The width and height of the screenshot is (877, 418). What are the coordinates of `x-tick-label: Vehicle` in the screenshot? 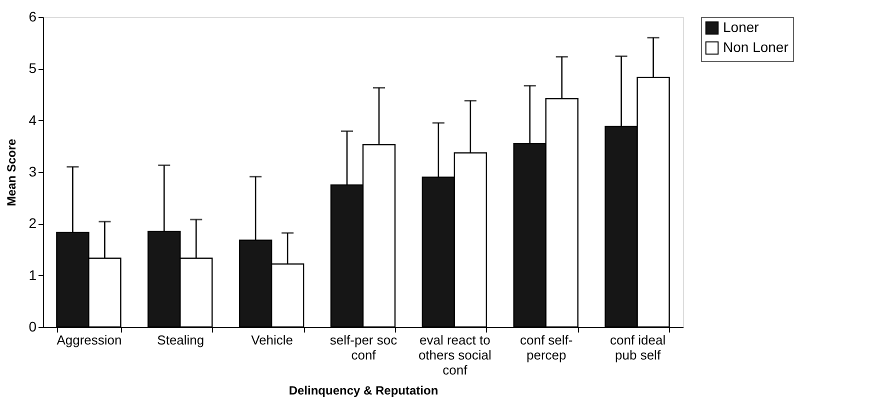 It's located at (272, 340).